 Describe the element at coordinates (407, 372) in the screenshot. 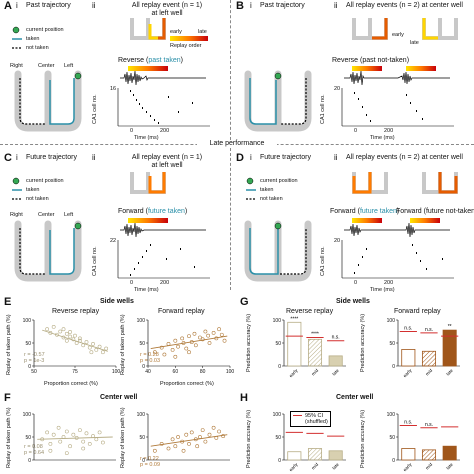

I see `category-label: early` at that location.